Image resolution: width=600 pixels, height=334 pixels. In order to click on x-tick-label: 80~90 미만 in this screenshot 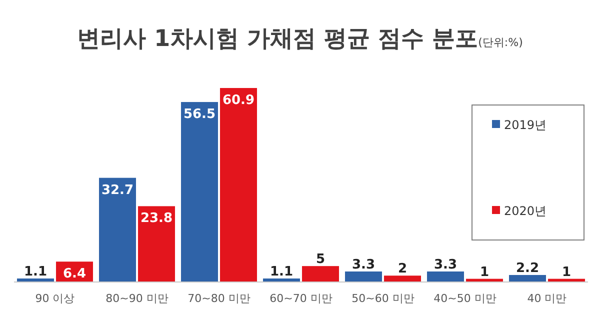, I will do `click(137, 298)`.